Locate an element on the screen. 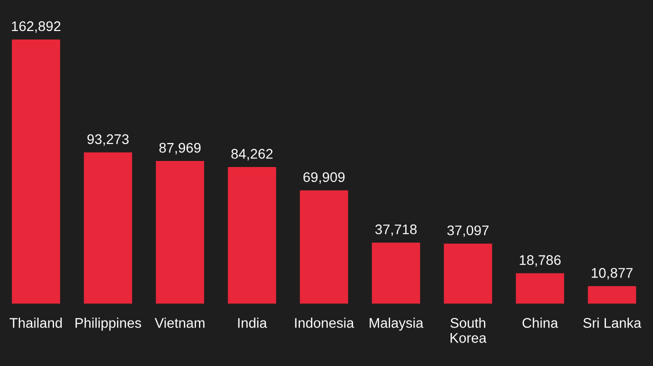 The width and height of the screenshot is (653, 366). x-tick-label: India is located at coordinates (253, 323).